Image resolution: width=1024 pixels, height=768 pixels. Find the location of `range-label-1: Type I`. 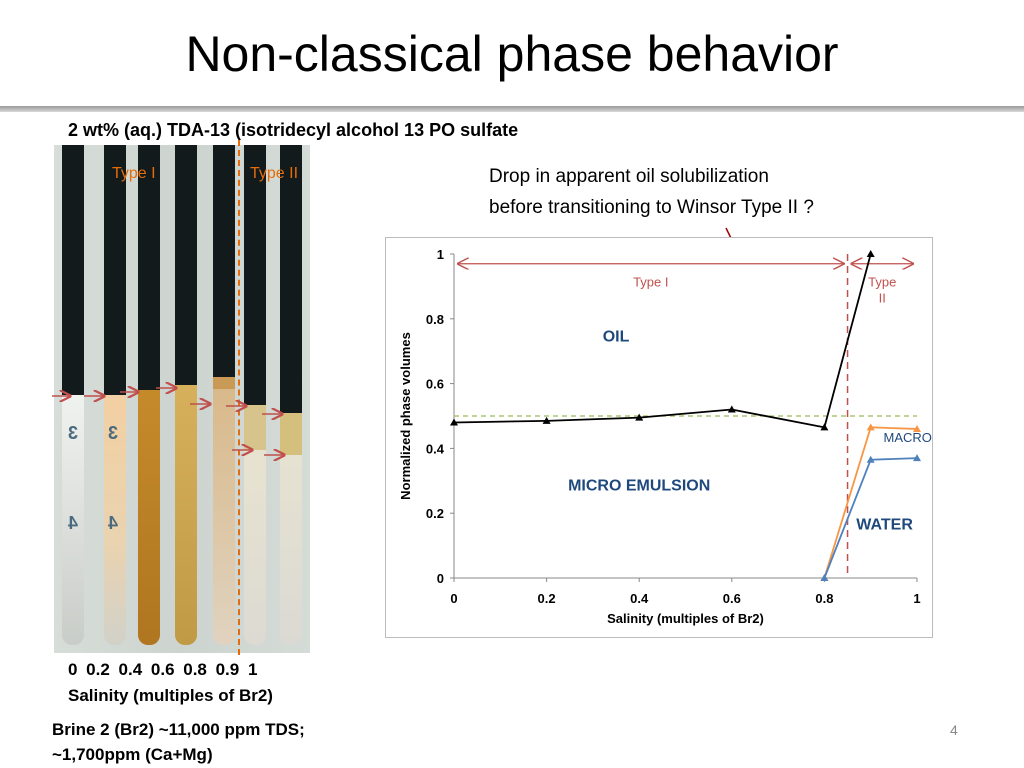

range-label-1: Type I is located at coordinates (650, 282).